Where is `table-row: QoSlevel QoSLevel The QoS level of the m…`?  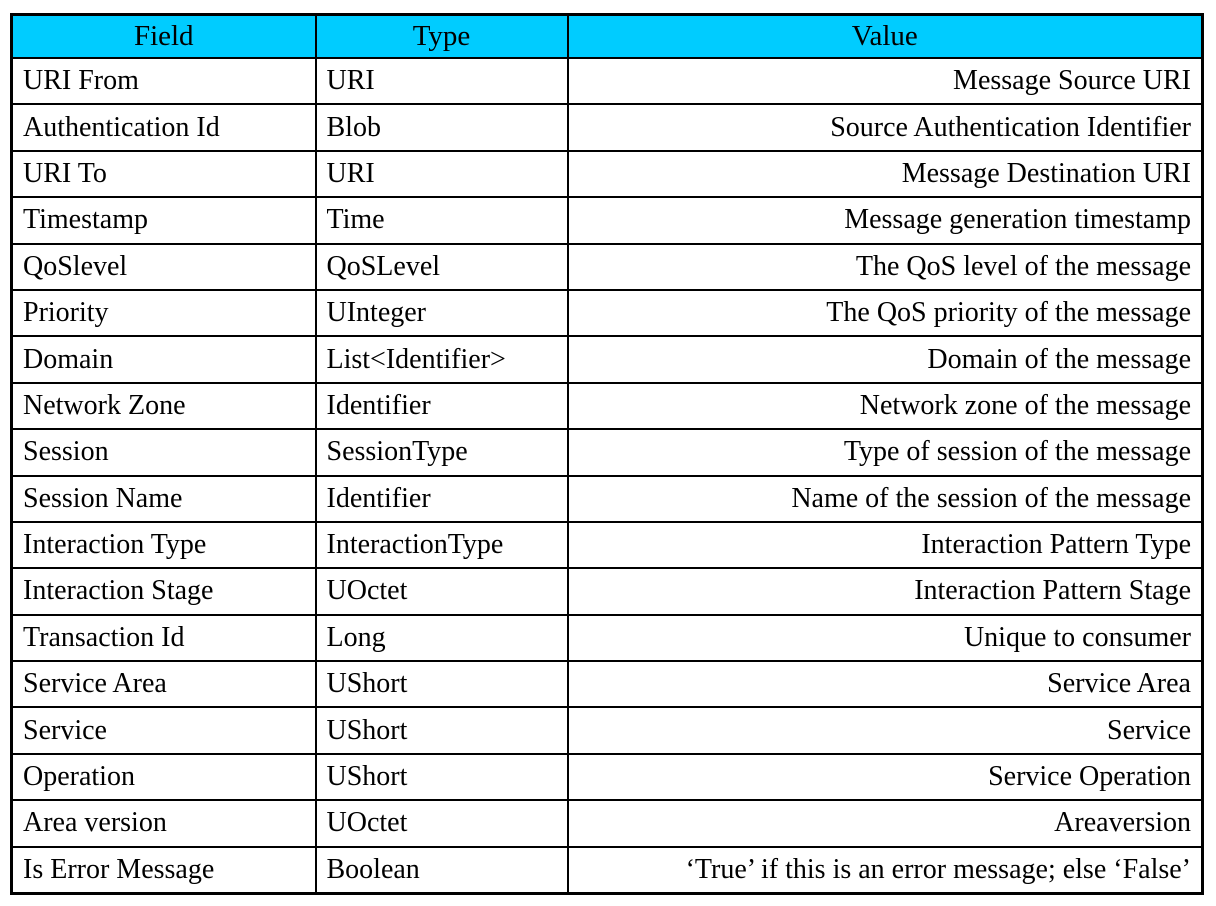
table-row: QoSlevel QoSLevel The QoS level of the m… is located at coordinates (607, 266).